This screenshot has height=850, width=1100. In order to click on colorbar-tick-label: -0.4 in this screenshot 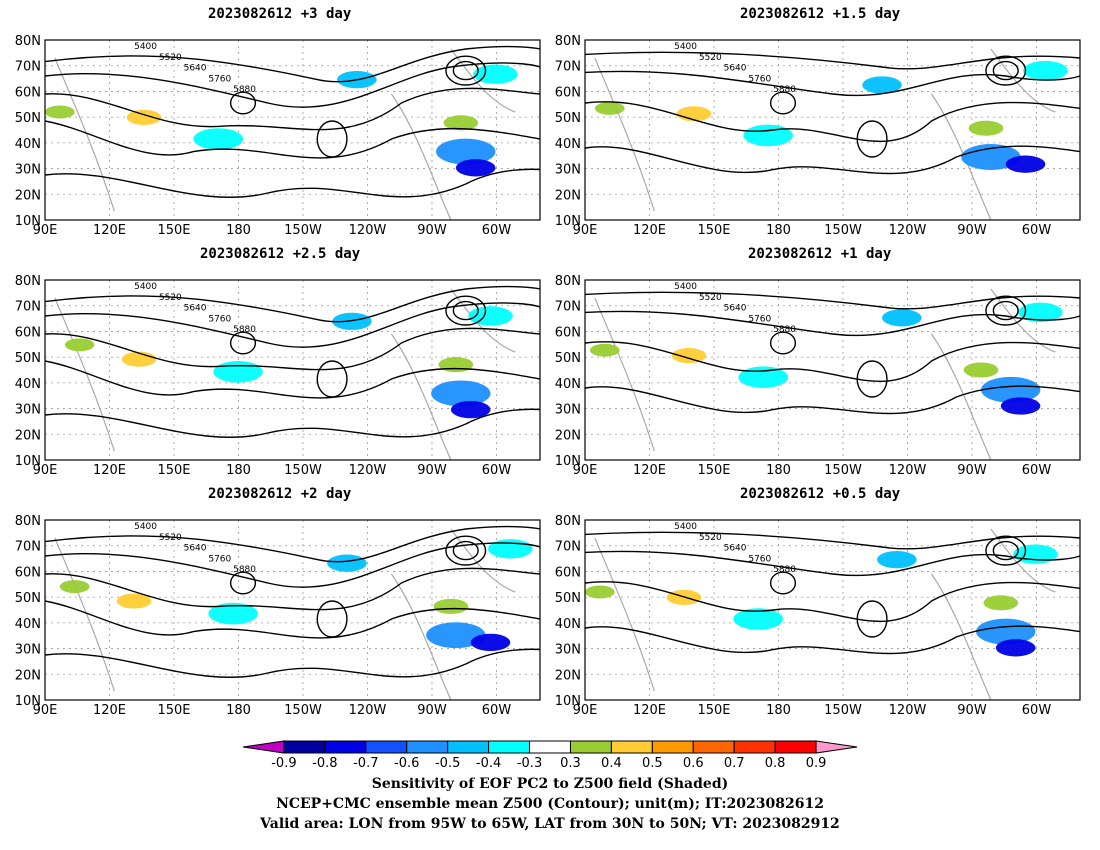, I will do `click(488, 763)`.